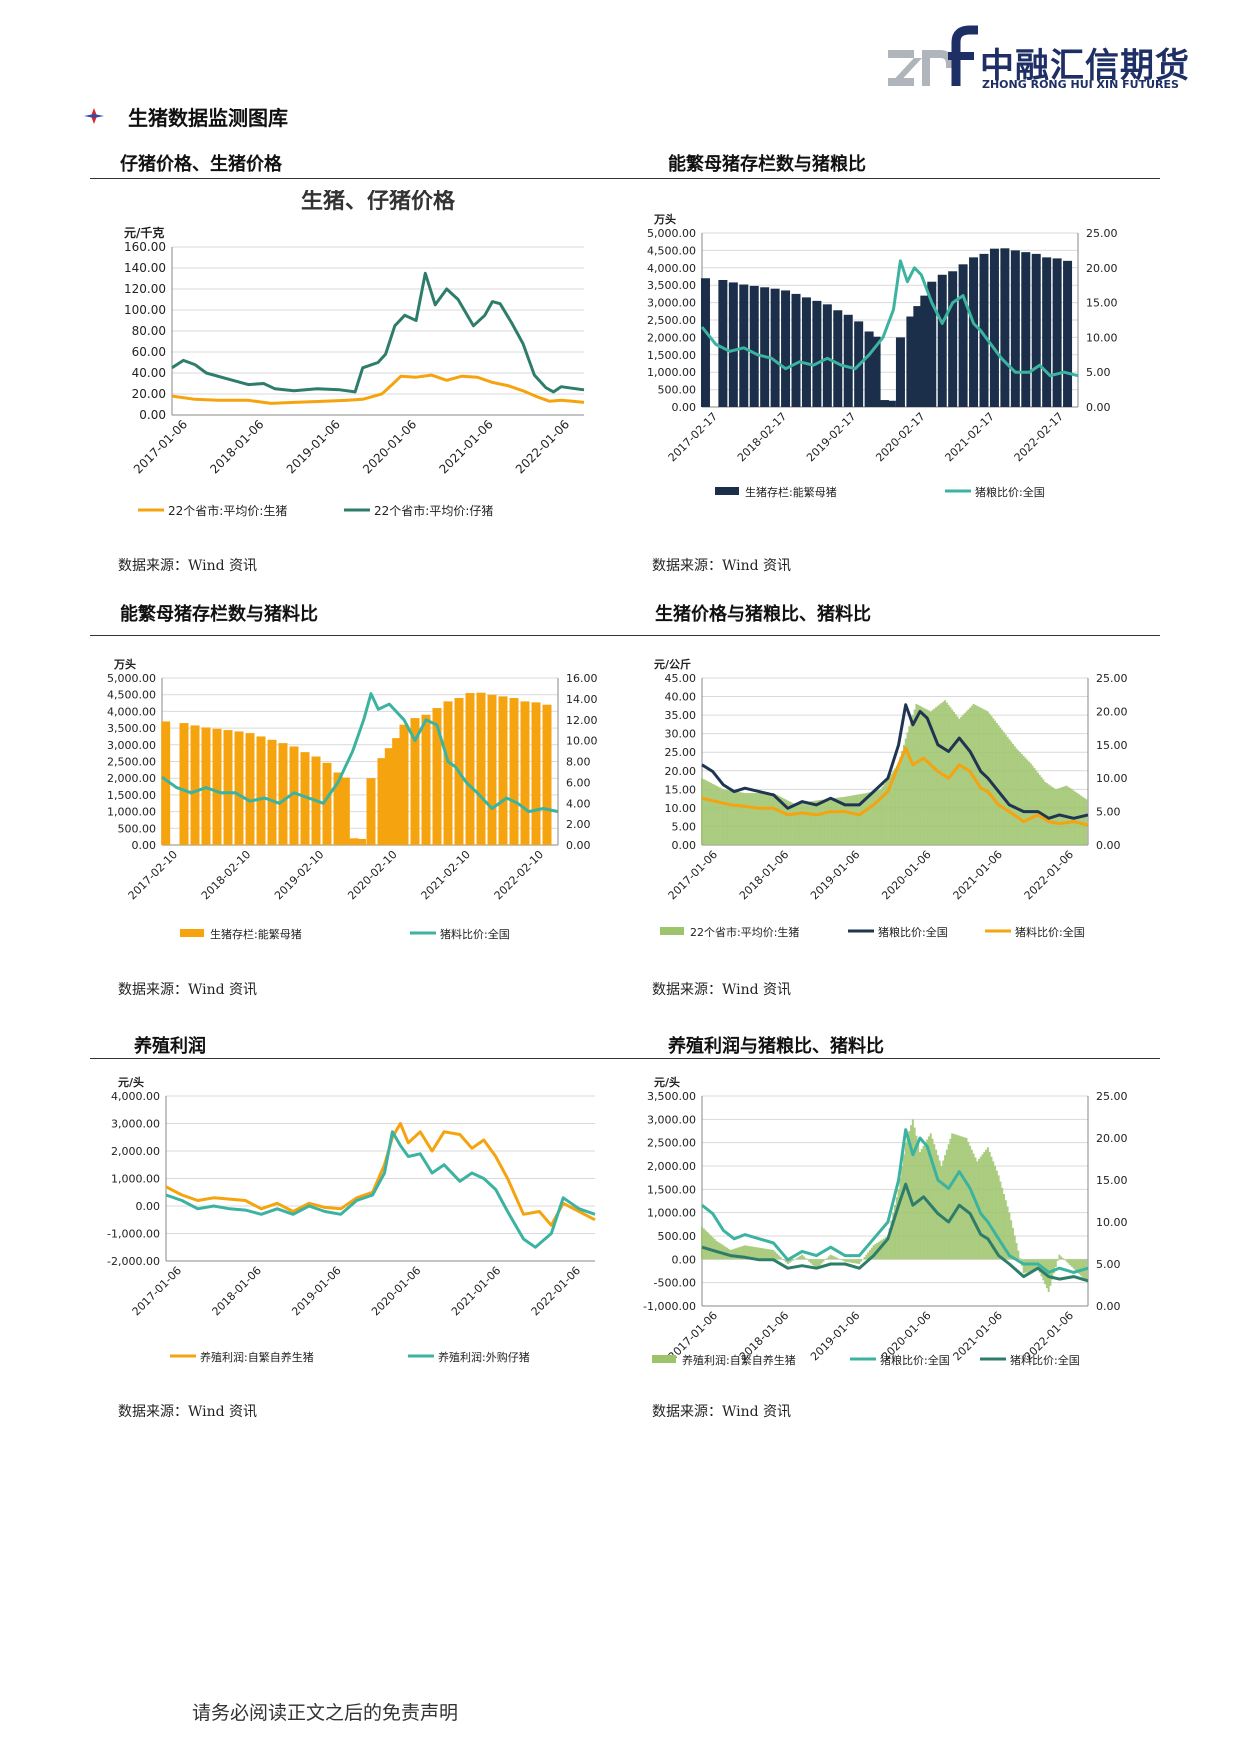  What do you see at coordinates (900, 437) in the screenshot?
I see `x-tick-label: 2020-02-17` at bounding box center [900, 437].